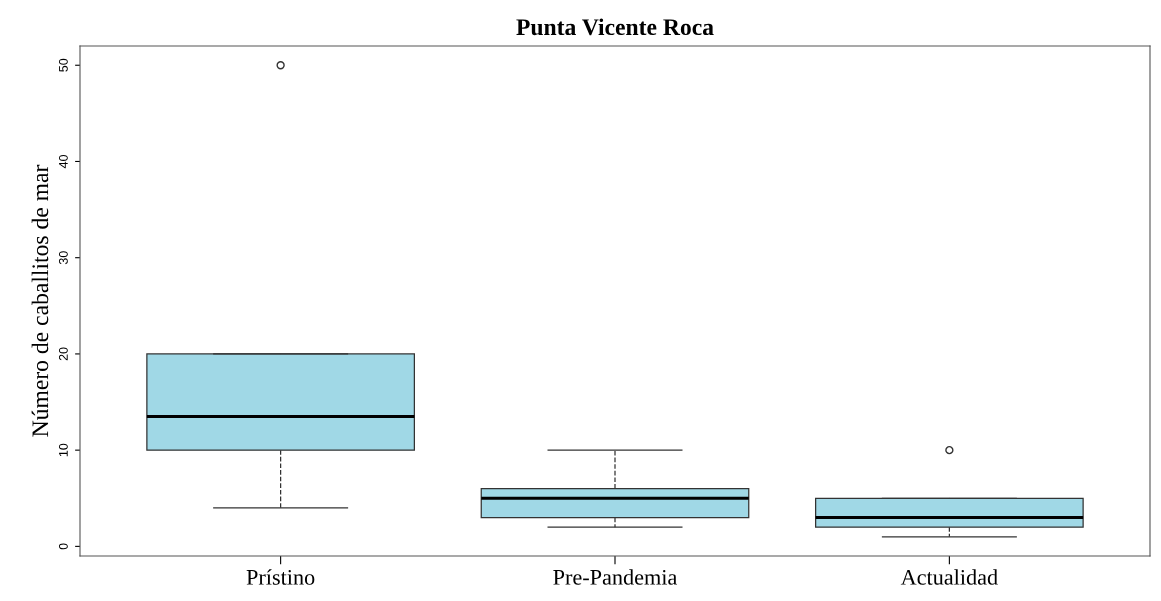  Describe the element at coordinates (63, 354) in the screenshot. I see `y-tick-label: 20` at that location.